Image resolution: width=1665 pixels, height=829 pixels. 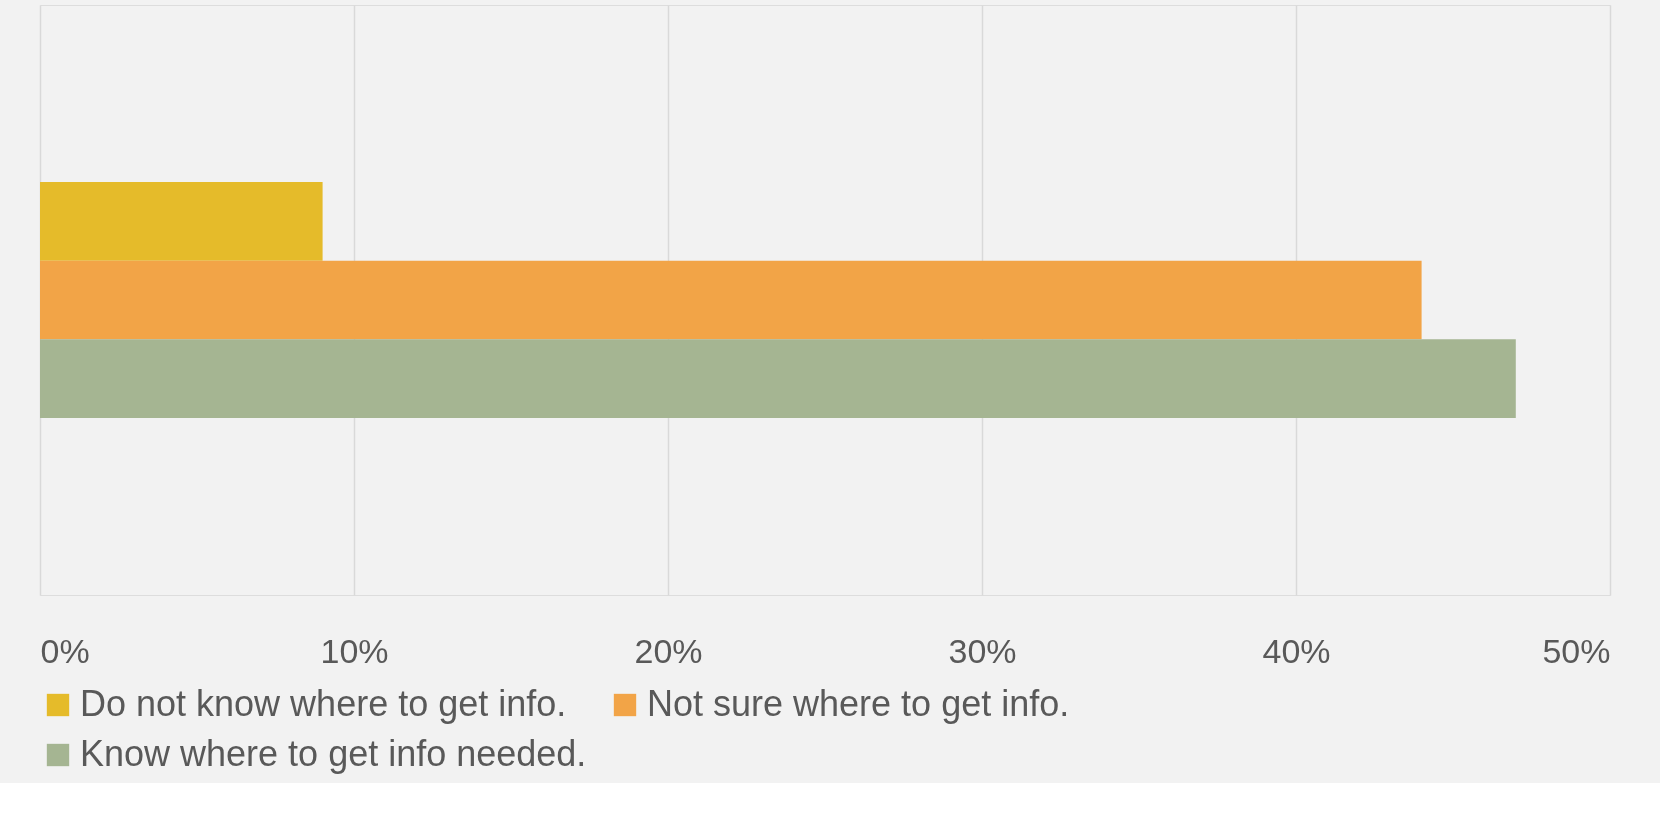 What do you see at coordinates (668, 650) in the screenshot?
I see `x-tick-label: 20%` at bounding box center [668, 650].